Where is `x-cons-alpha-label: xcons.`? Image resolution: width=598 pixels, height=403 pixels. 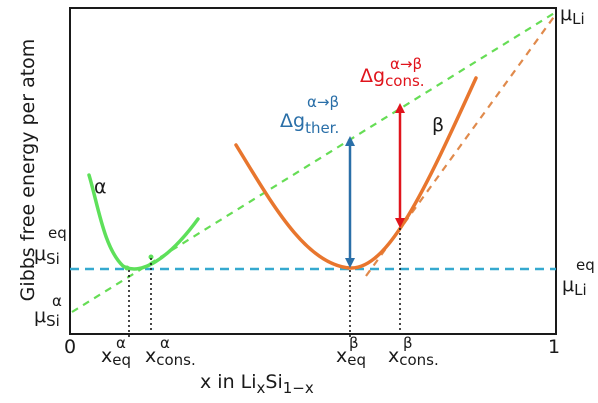 x-cons-alpha-label: xcons. is located at coordinates (170, 357).